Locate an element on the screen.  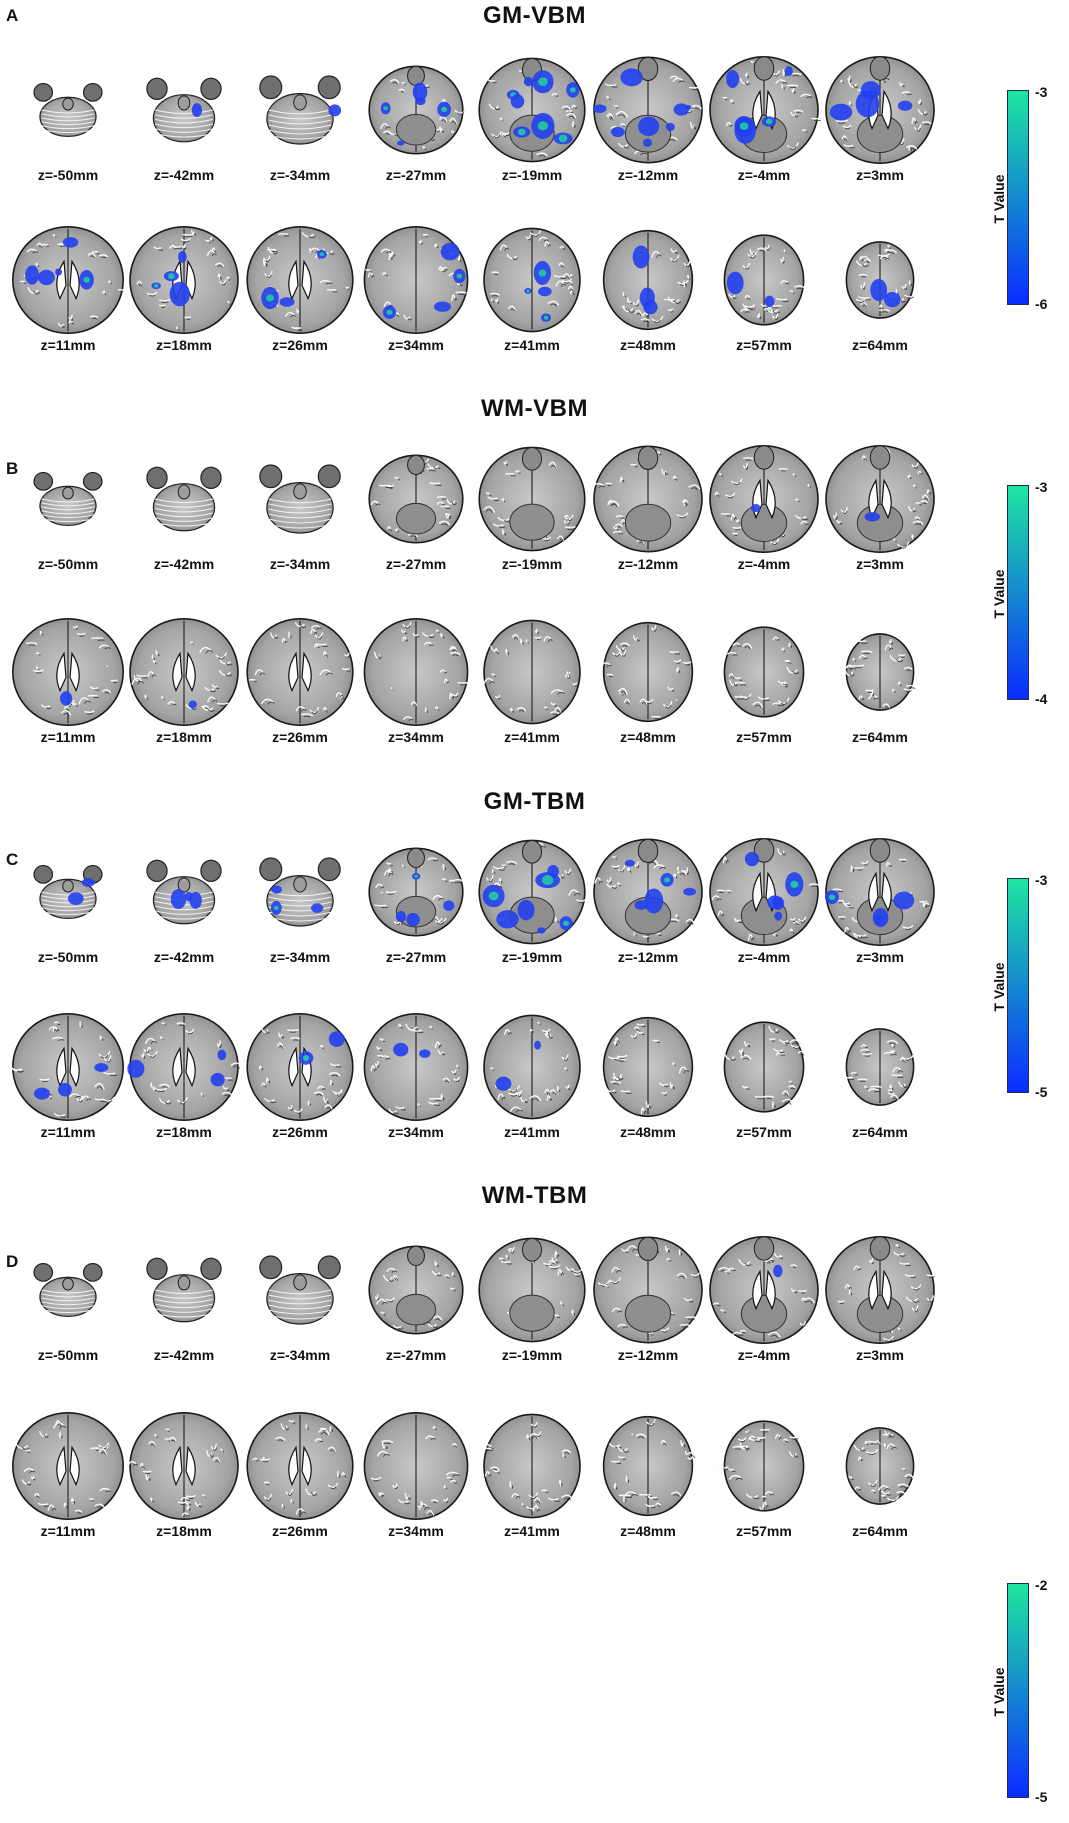
slice-z-label: z=11mm is located at coordinates (68, 737).